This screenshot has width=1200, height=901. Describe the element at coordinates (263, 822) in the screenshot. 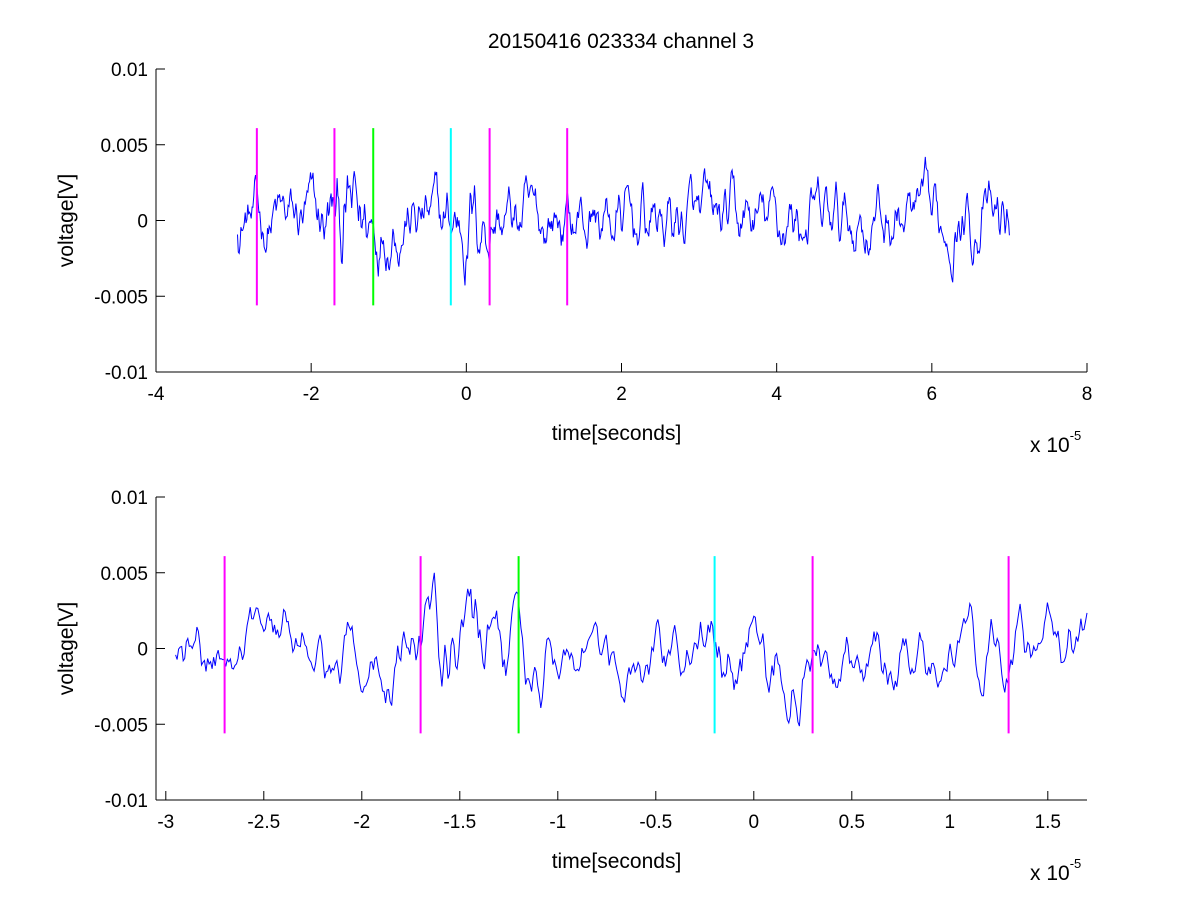

I see `x-tick-label: -2.5` at that location.